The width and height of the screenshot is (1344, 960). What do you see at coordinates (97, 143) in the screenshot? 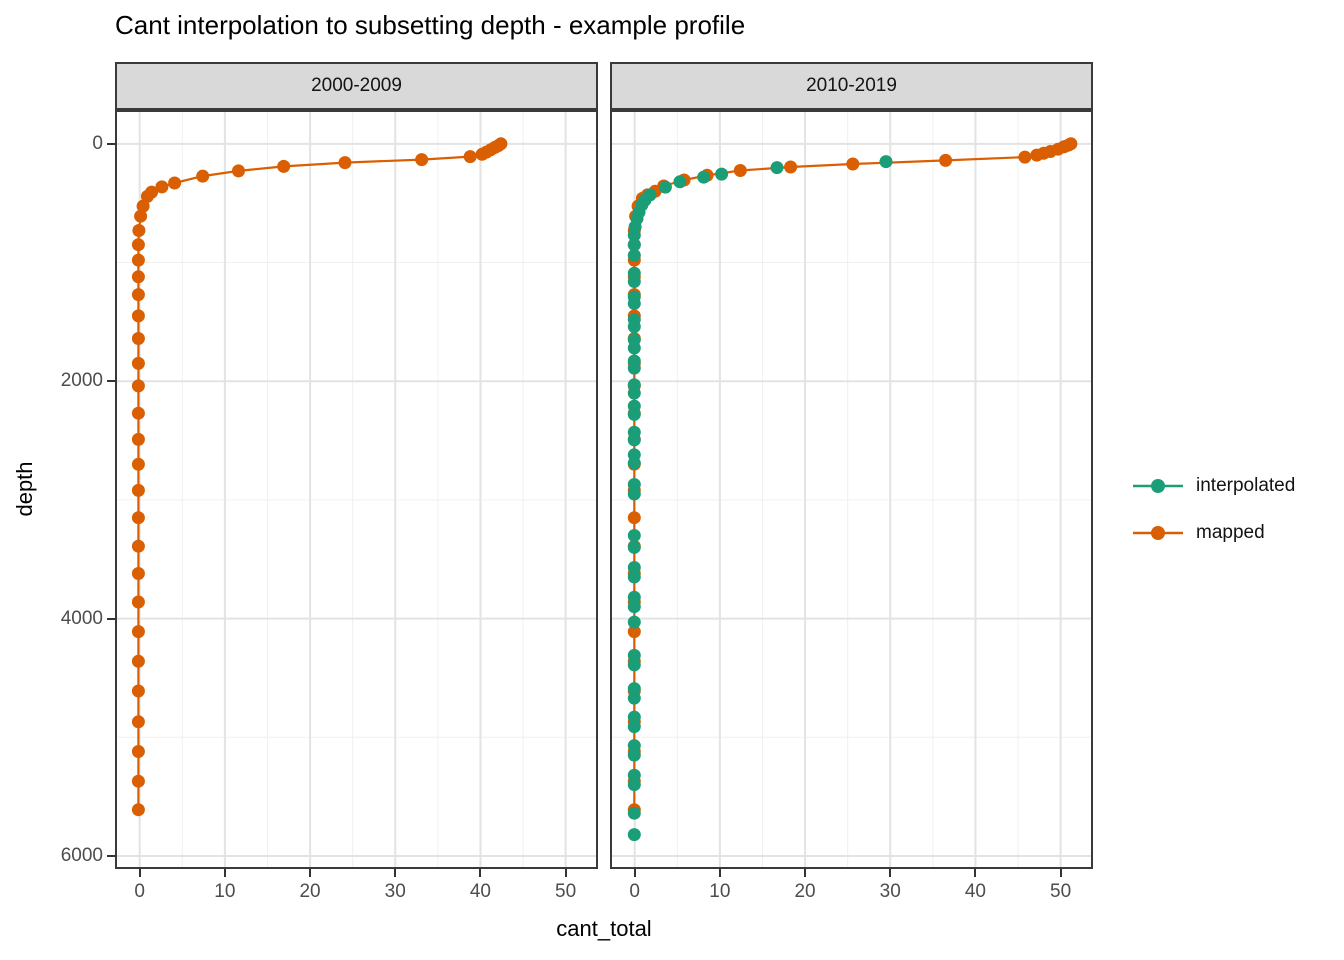
I see `y-tick-label: 0` at bounding box center [97, 143].